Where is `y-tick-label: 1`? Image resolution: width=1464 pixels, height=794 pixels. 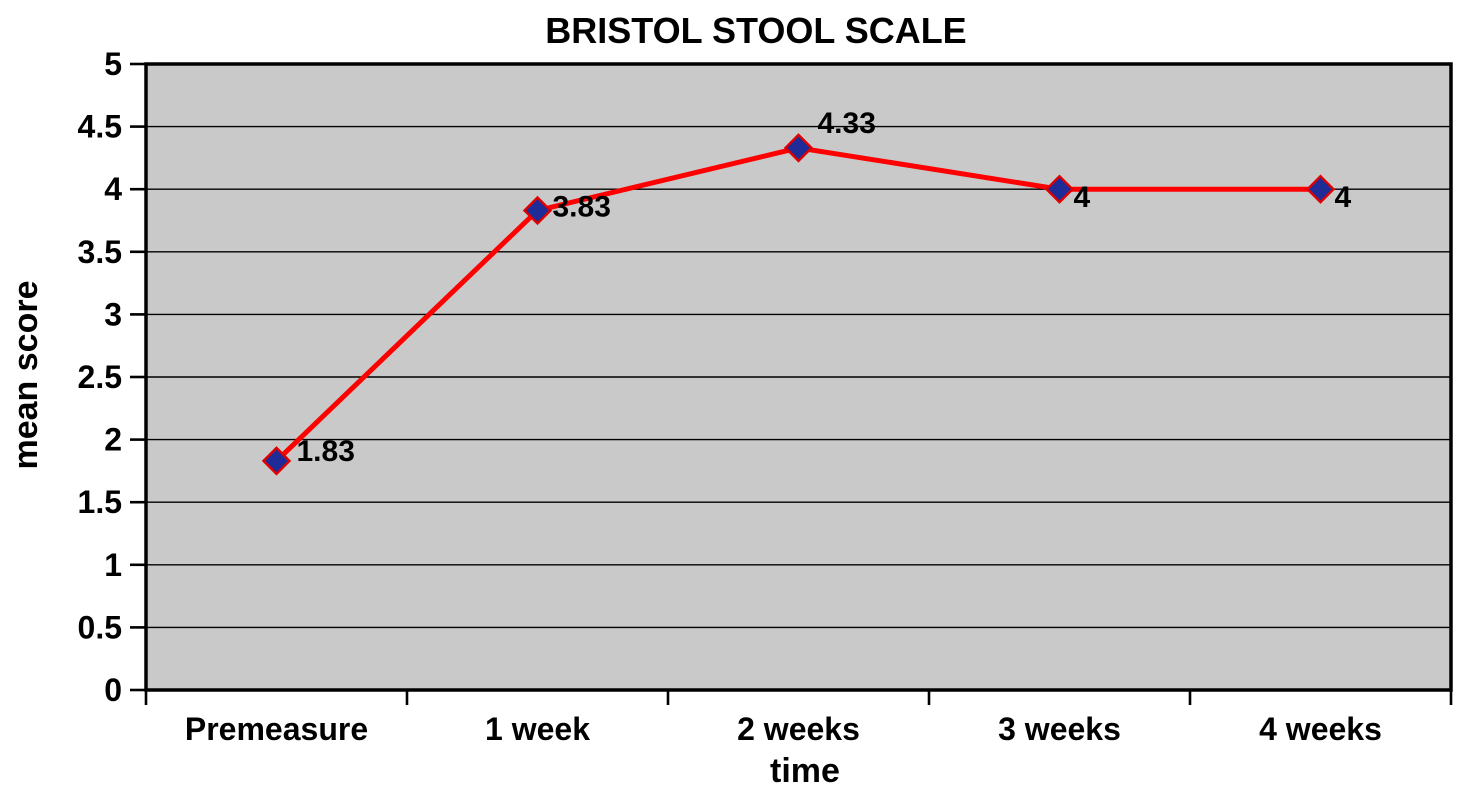
y-tick-label: 1 is located at coordinates (113, 565).